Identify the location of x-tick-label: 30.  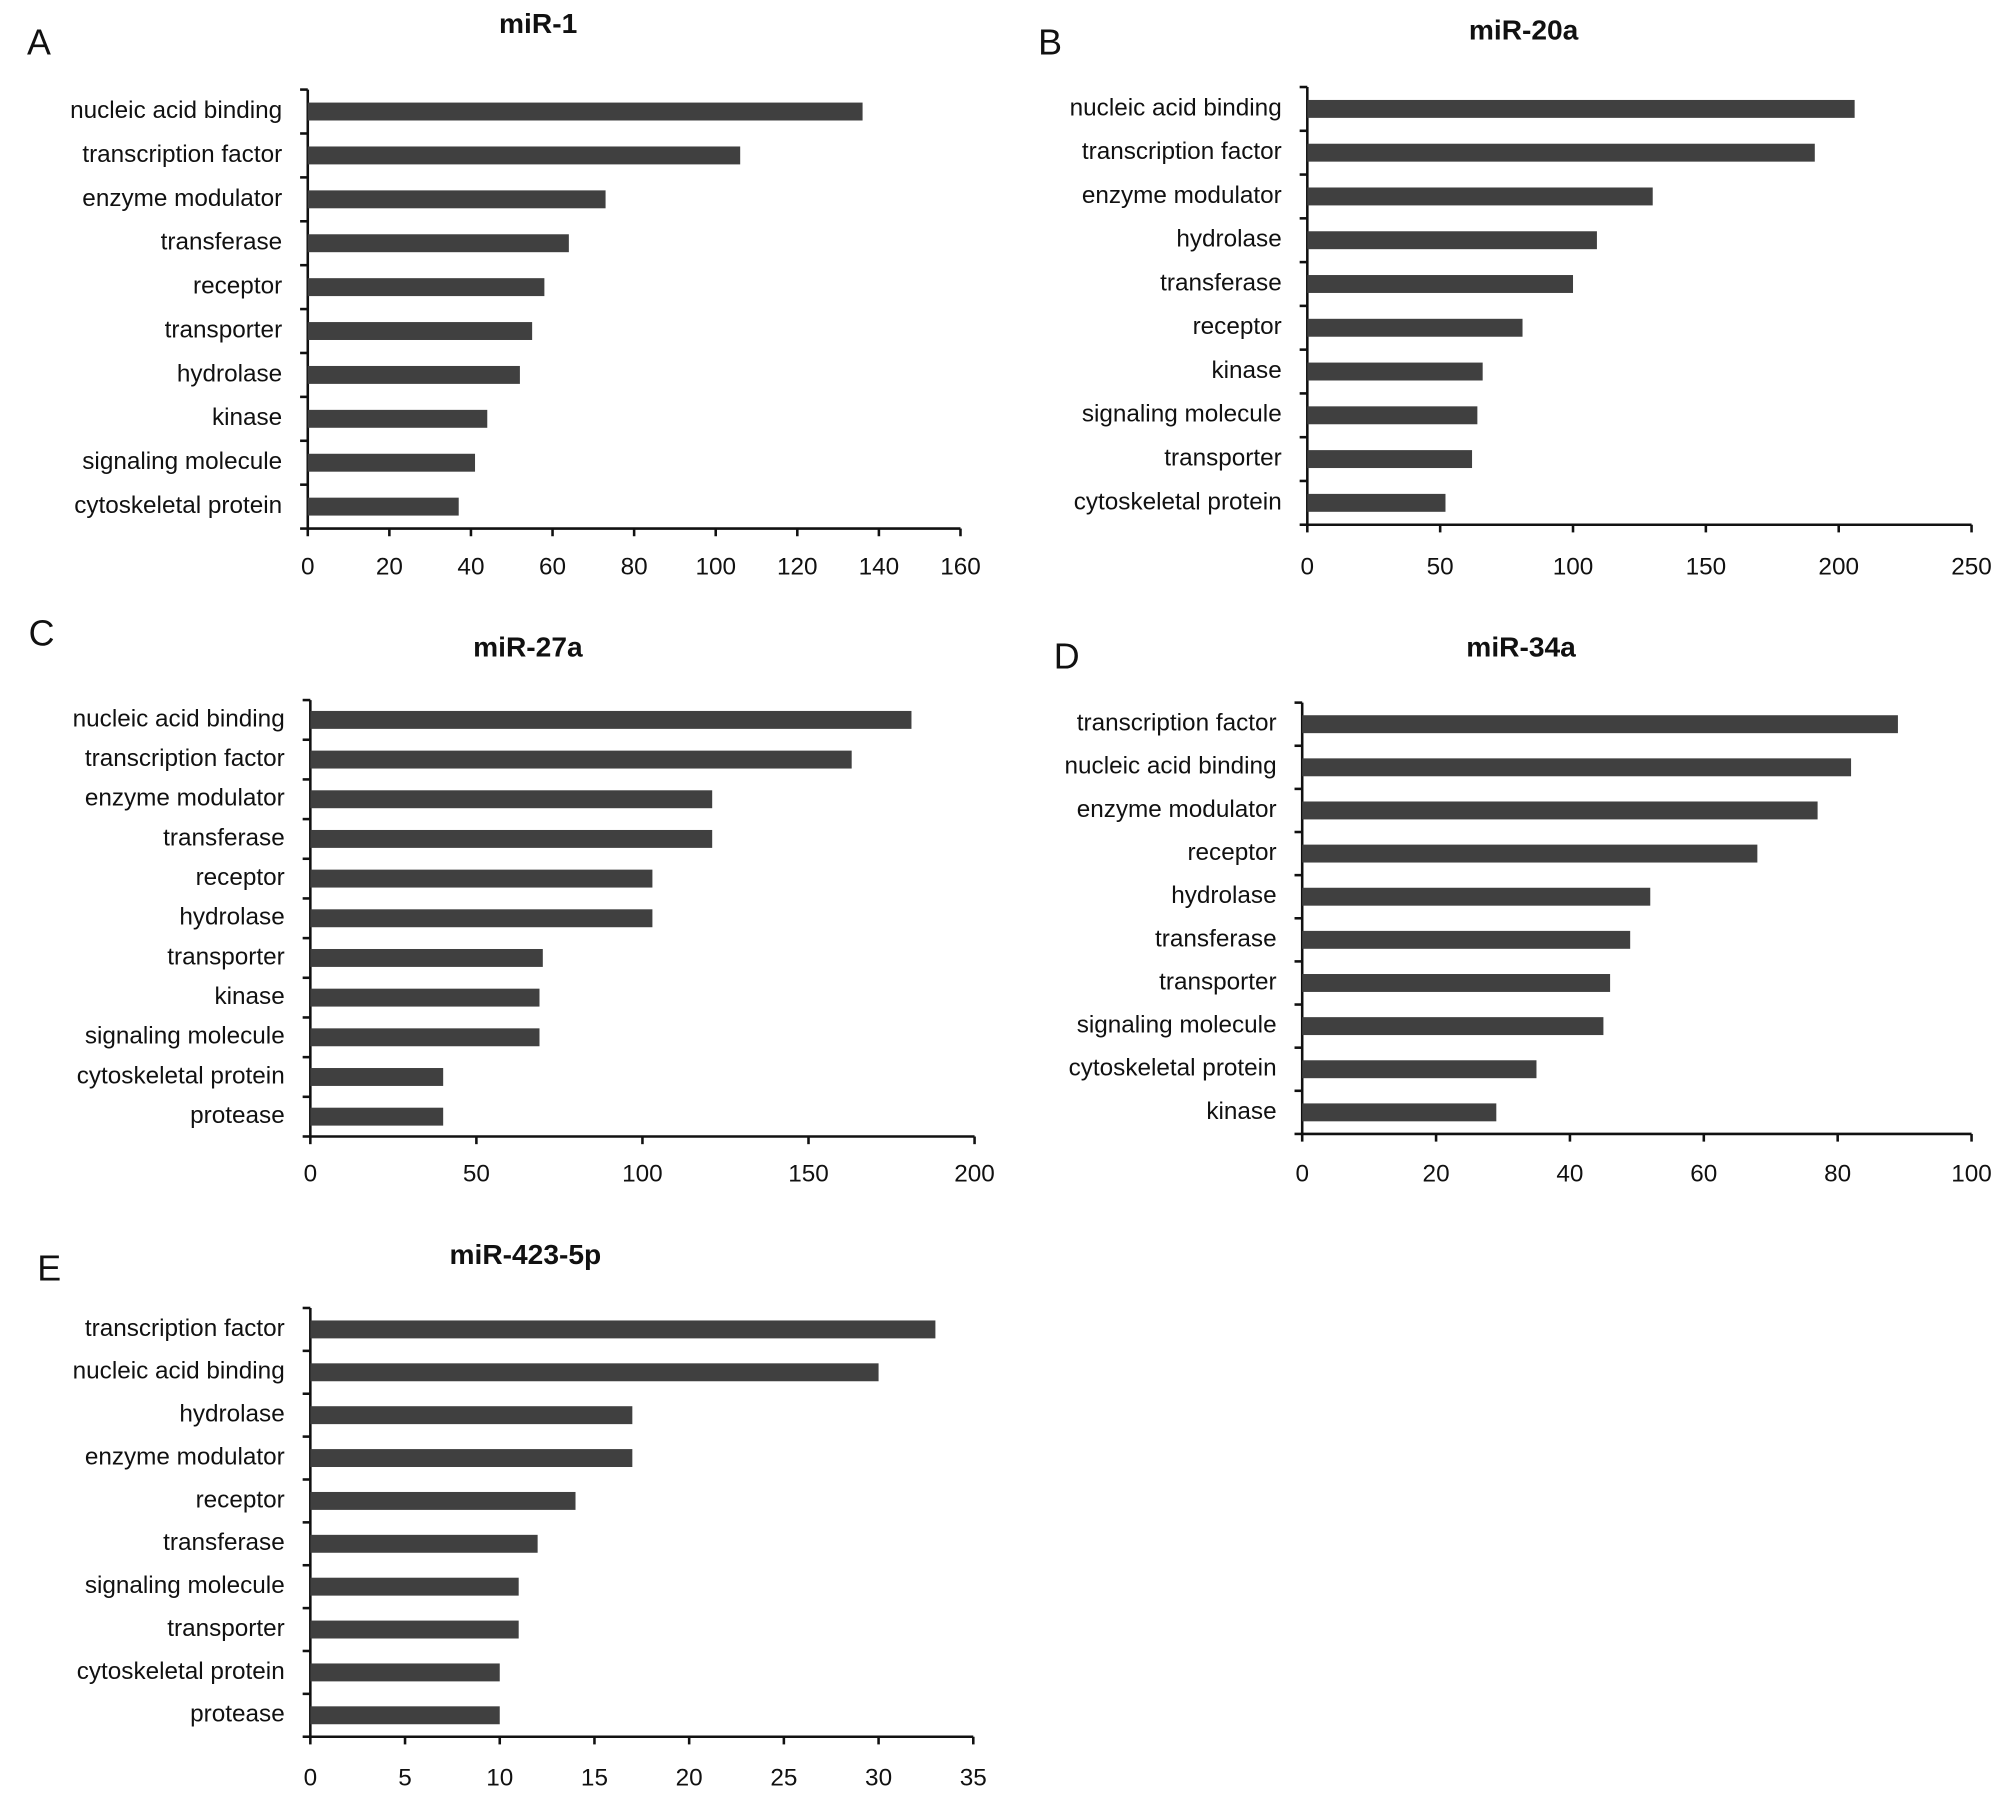
(878, 1777).